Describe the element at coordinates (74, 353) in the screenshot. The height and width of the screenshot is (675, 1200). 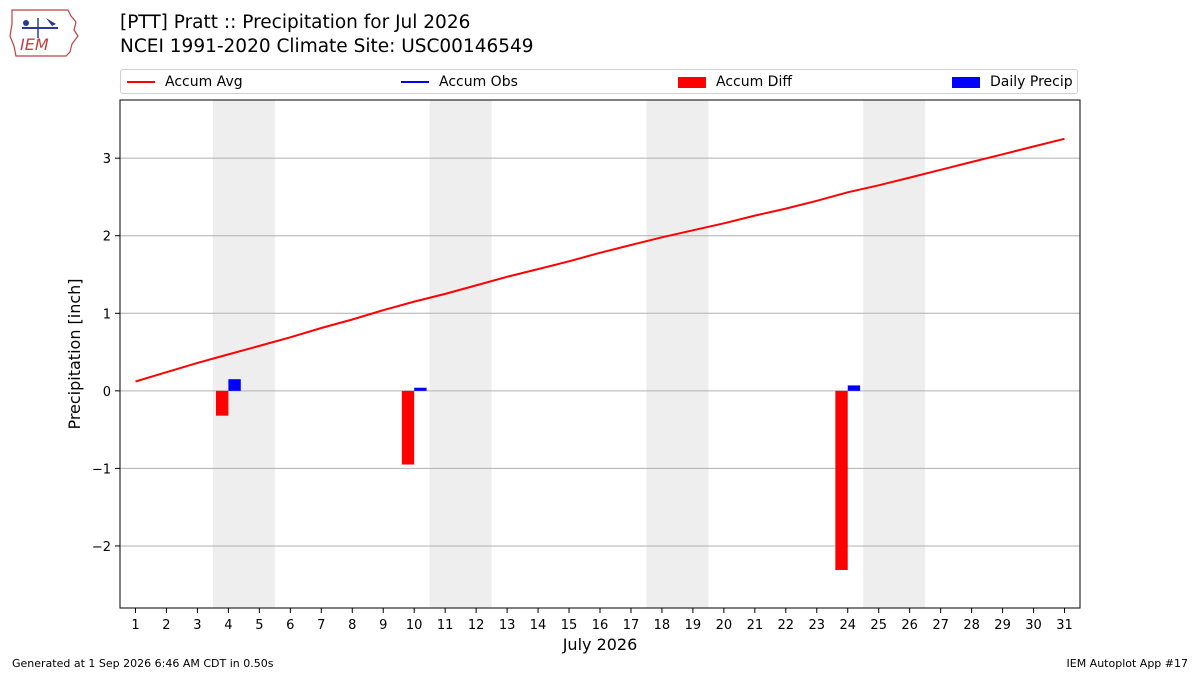
I see `y-axis-label: Precipitation [inch]` at that location.